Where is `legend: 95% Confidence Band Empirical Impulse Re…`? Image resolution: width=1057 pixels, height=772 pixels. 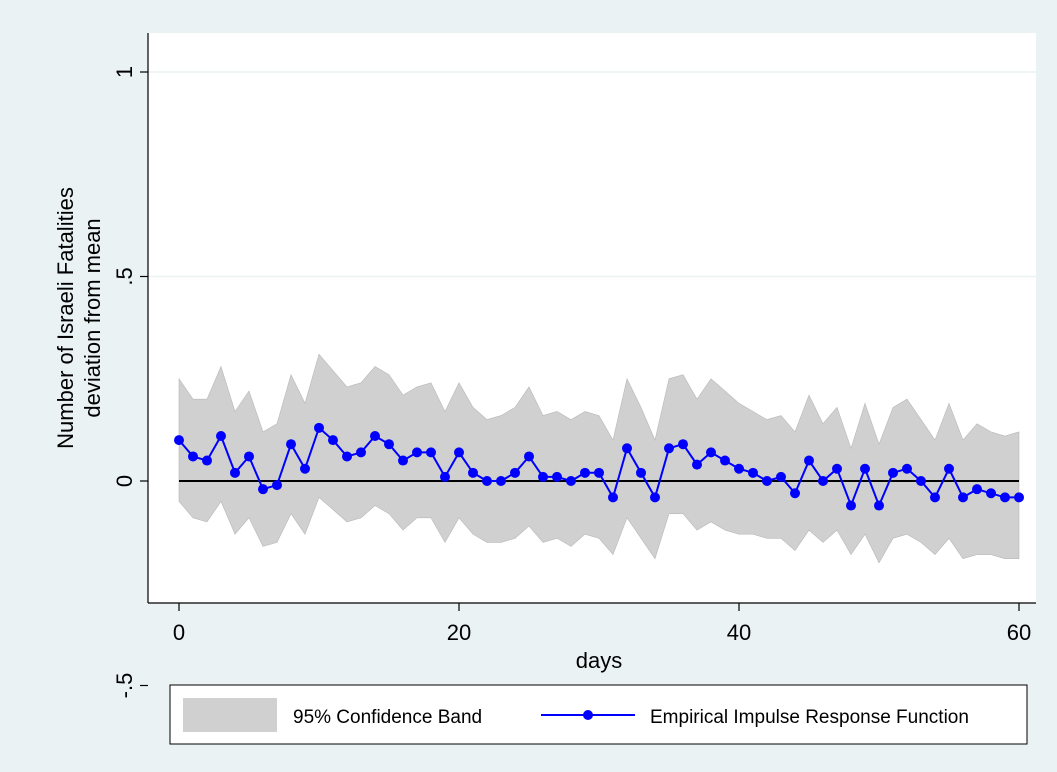
legend: 95% Confidence Band Empirical Impulse Re… is located at coordinates (598, 714).